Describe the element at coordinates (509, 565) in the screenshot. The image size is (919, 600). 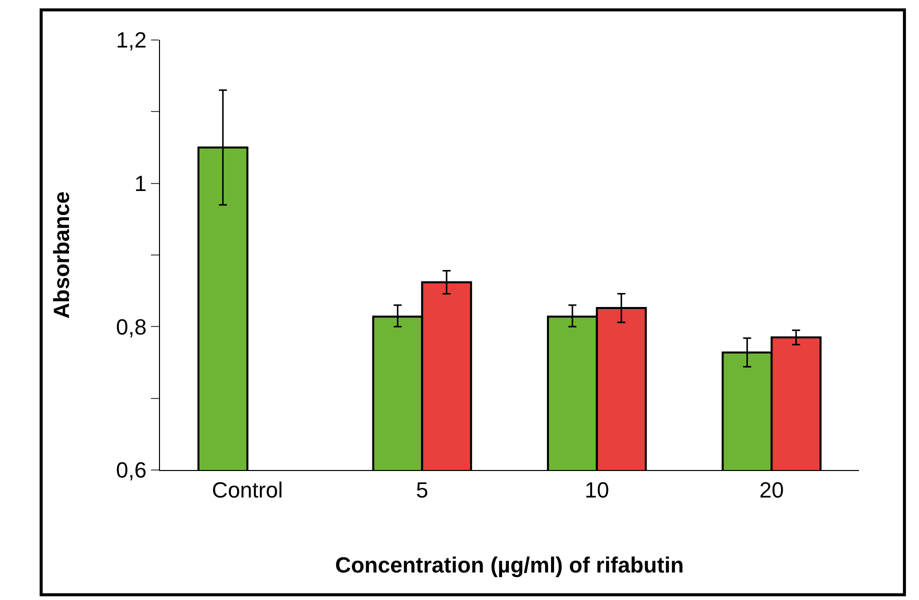
I see `x-axis-title: Concentration (µg/ml) of rifabutin` at that location.